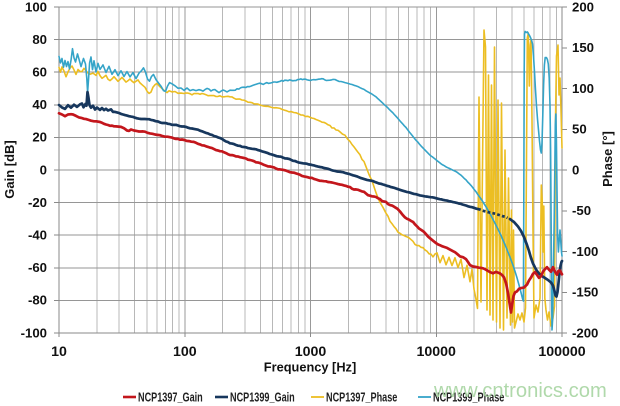 This screenshot has width=620, height=406. What do you see at coordinates (39, 104) in the screenshot?
I see `svg-text: 40` at bounding box center [39, 104].